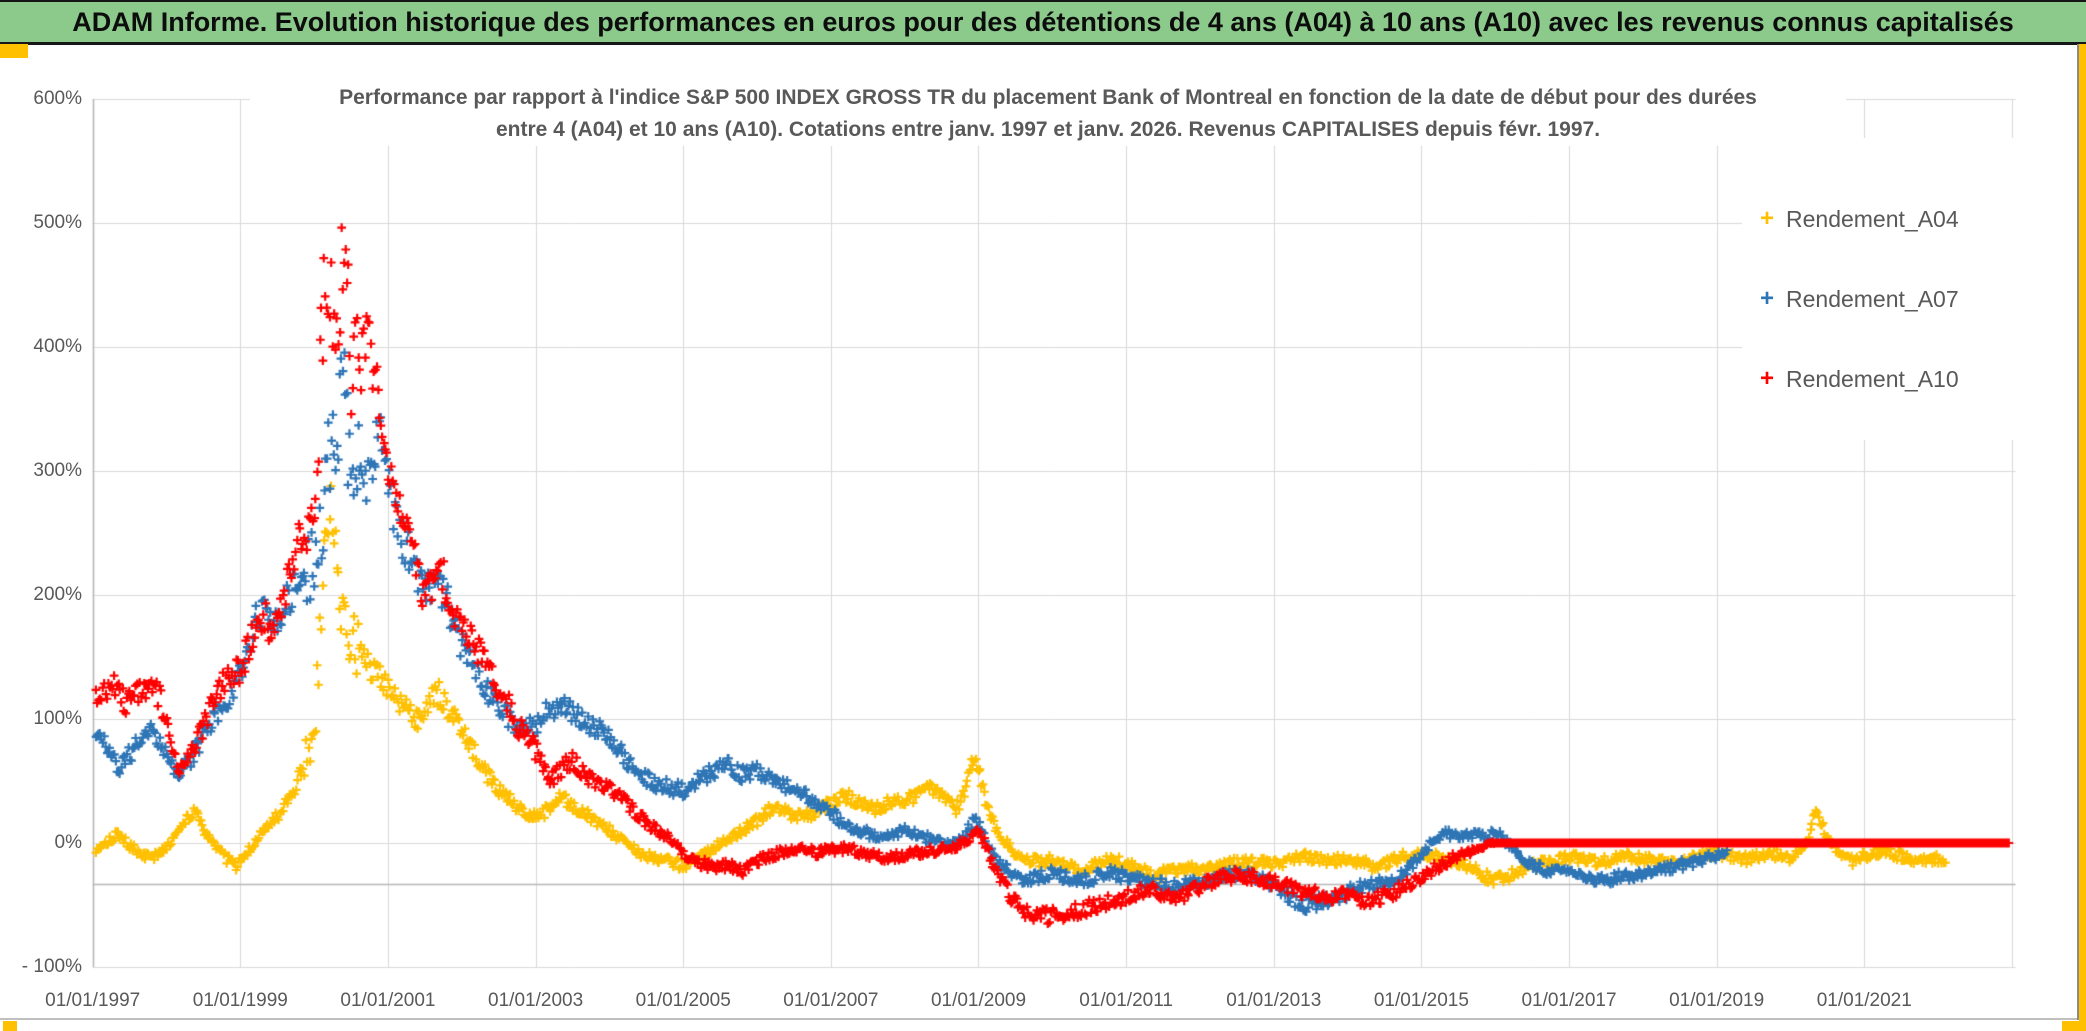 This screenshot has height=1031, width=2086. I want to click on x-tick-label: 01/01/2015, so click(1421, 1000).